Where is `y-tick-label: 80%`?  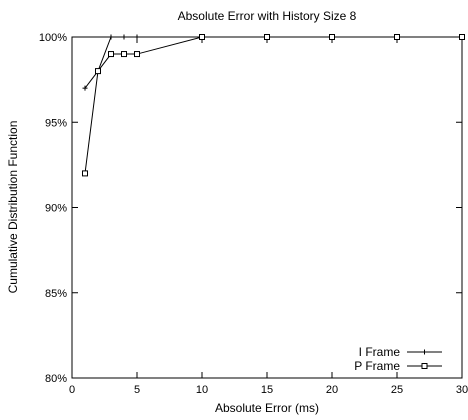 y-tick-label: 80% is located at coordinates (56, 379).